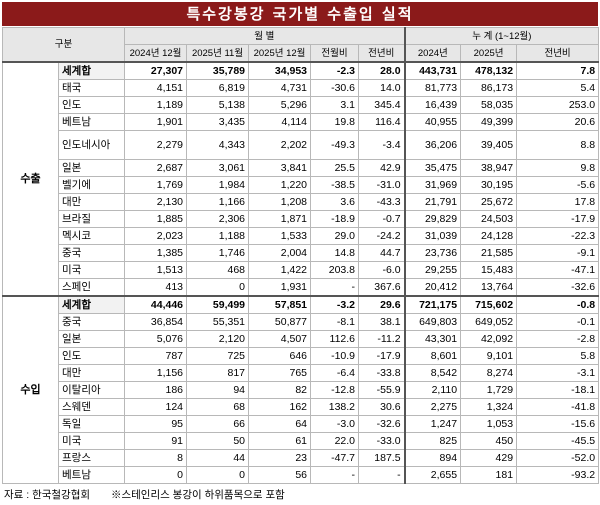 The image size is (600, 505). I want to click on value-cell: 91, so click(156, 441).